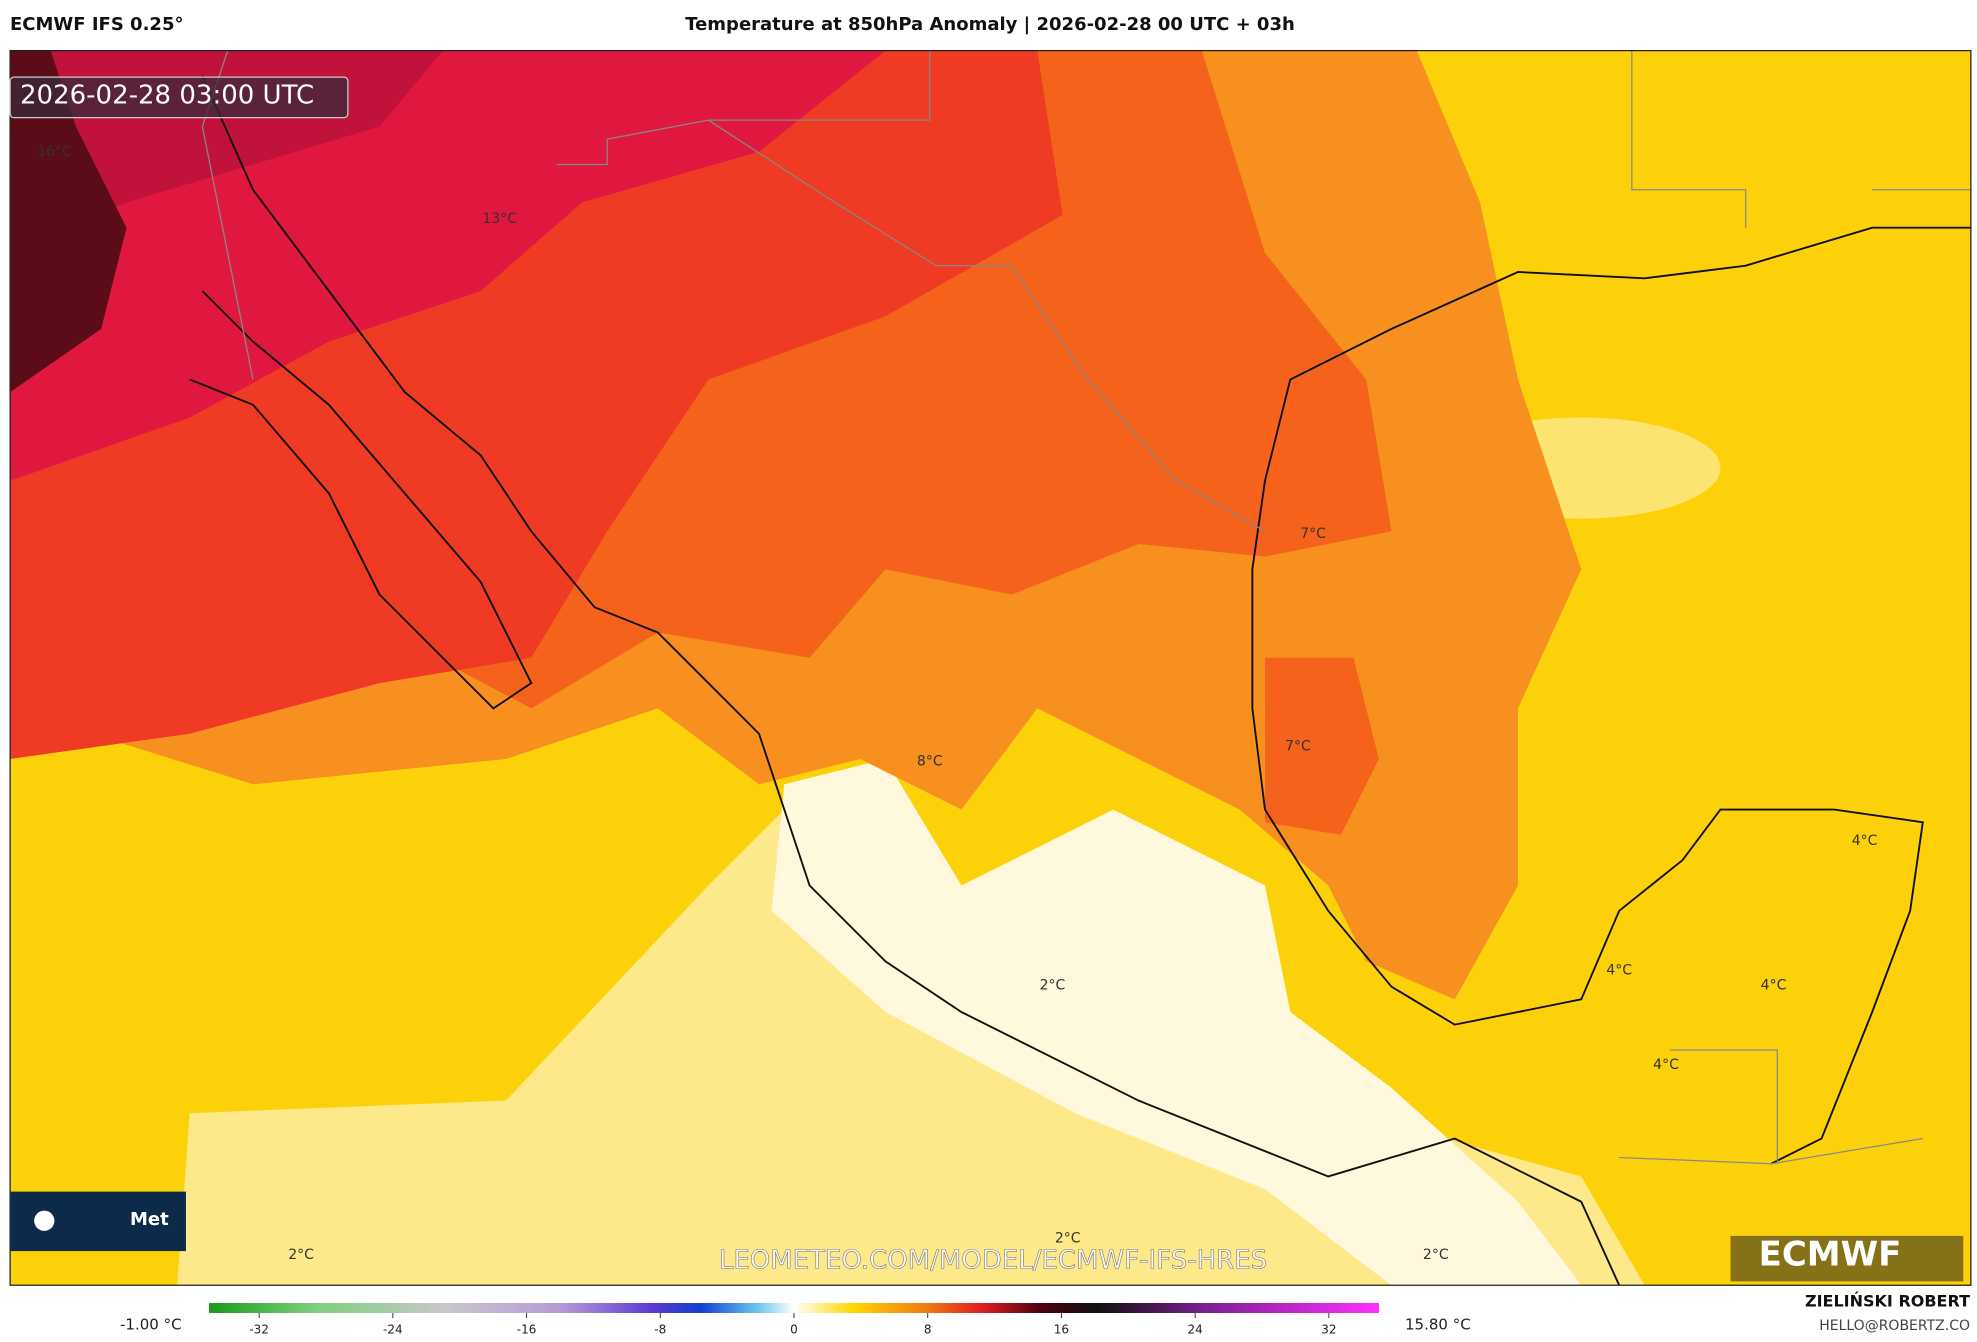 The height and width of the screenshot is (1342, 1977). What do you see at coordinates (259, 1330) in the screenshot?
I see `colorbar-tick-label: -32` at bounding box center [259, 1330].